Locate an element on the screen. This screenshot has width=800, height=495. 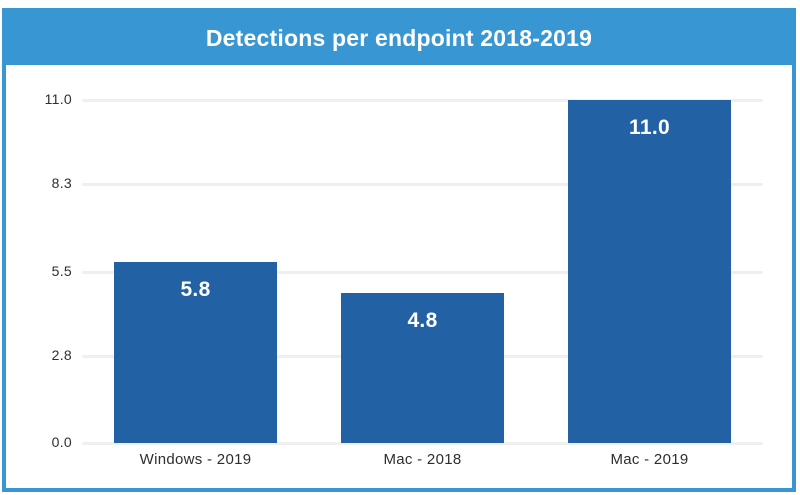
bar-mac-2019: 11.0 is located at coordinates (649, 271).